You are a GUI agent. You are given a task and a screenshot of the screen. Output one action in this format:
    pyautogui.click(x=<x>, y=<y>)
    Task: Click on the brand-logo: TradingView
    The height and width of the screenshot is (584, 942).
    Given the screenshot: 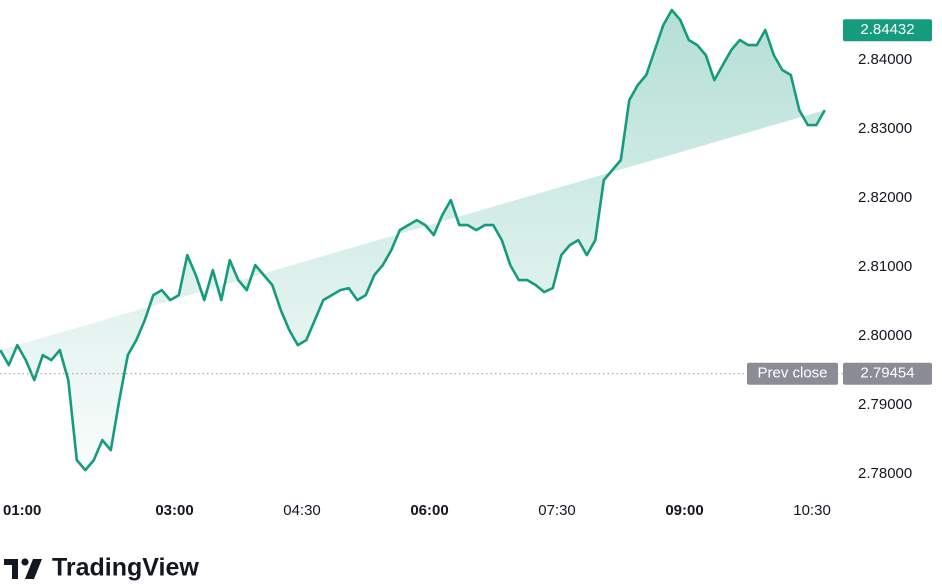 What is the action you would take?
    pyautogui.click(x=101, y=568)
    